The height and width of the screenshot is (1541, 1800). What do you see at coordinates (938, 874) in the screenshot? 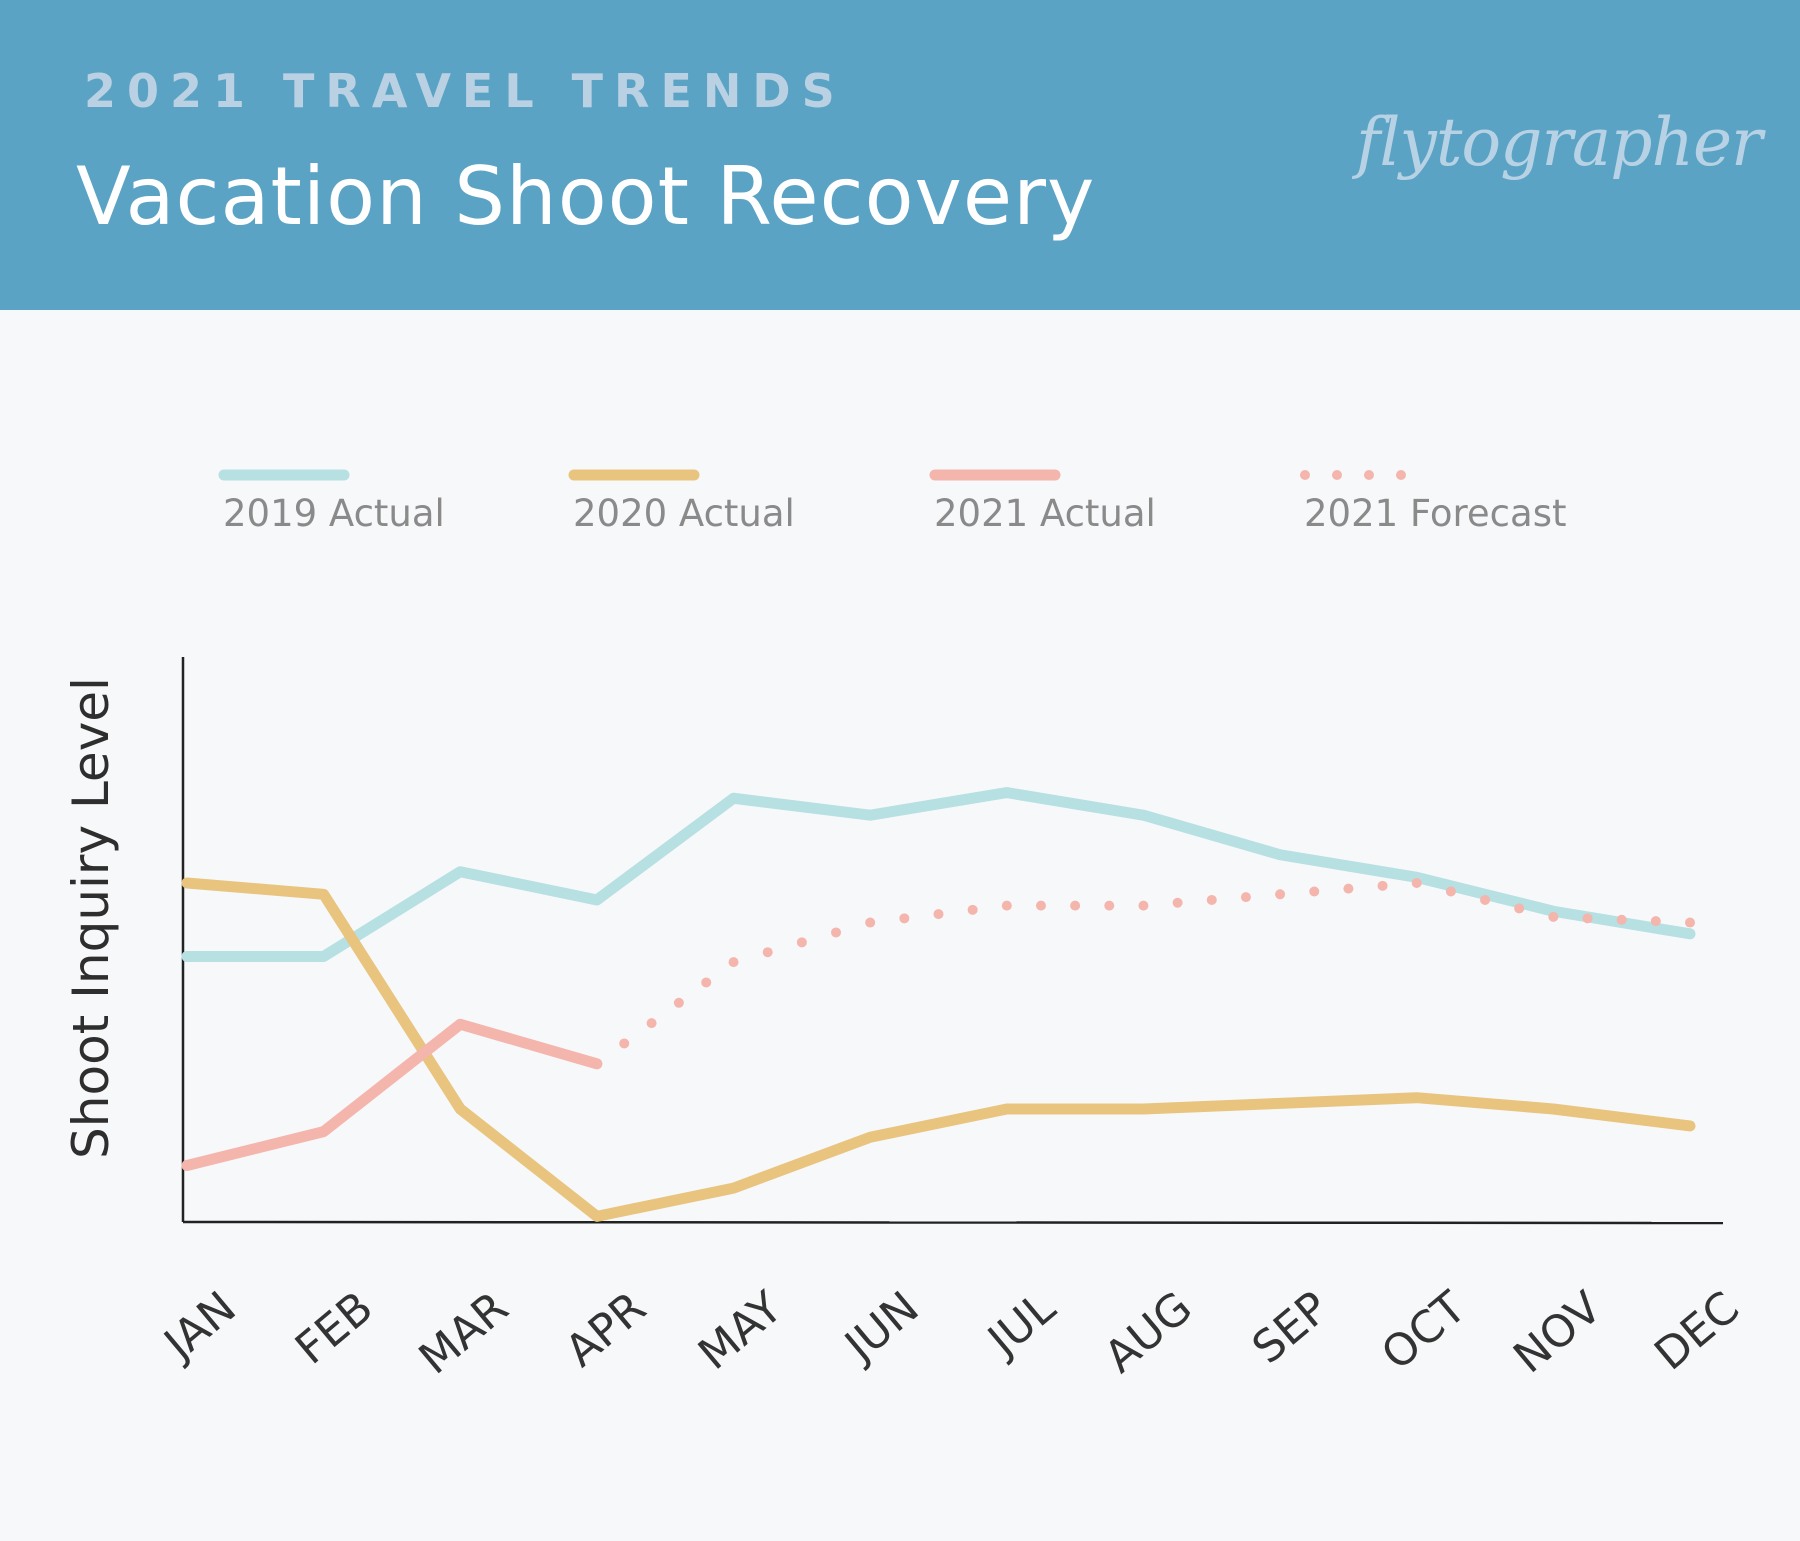
I see `series-2019-actual` at bounding box center [938, 874].